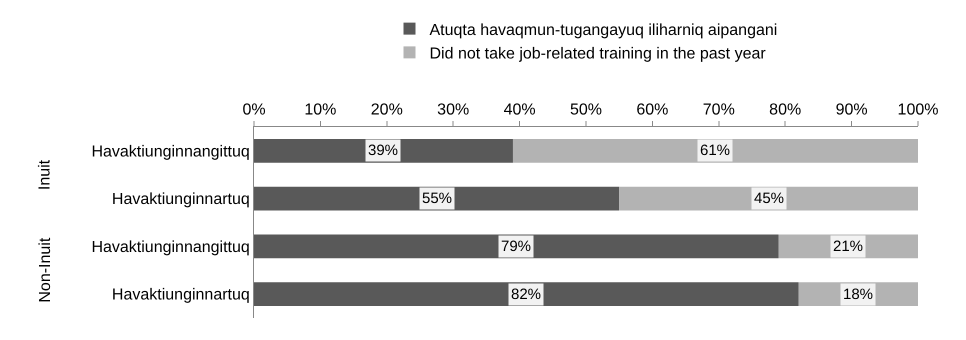 The image size is (966, 340). What do you see at coordinates (520, 110) in the screenshot?
I see `x-tick-label: 40%` at bounding box center [520, 110].